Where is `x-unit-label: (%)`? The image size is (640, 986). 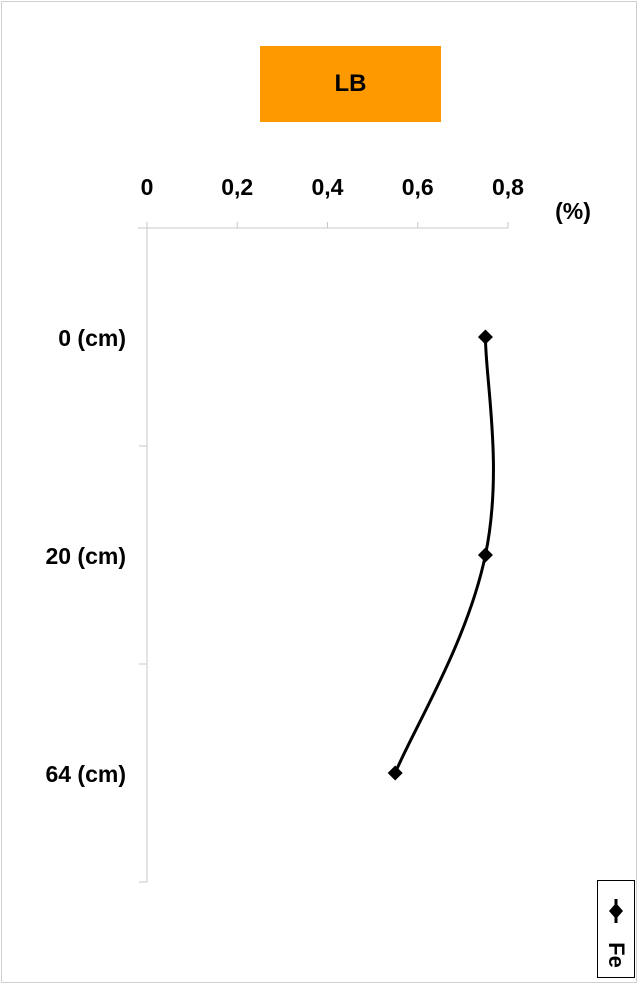
x-unit-label: (%) is located at coordinates (573, 211).